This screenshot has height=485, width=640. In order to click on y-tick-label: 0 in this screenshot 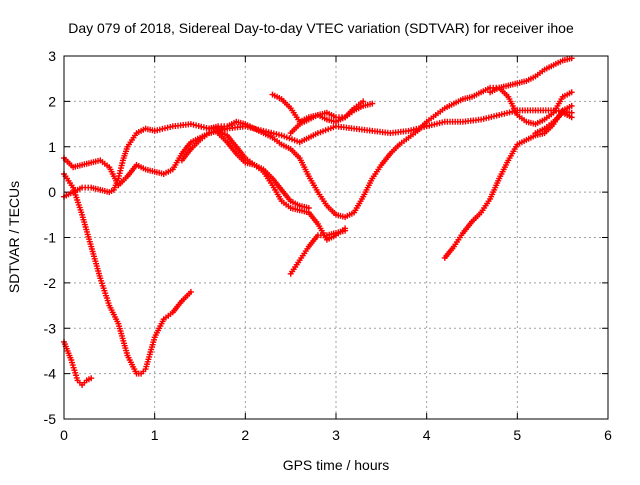, I will do `click(52, 192)`.